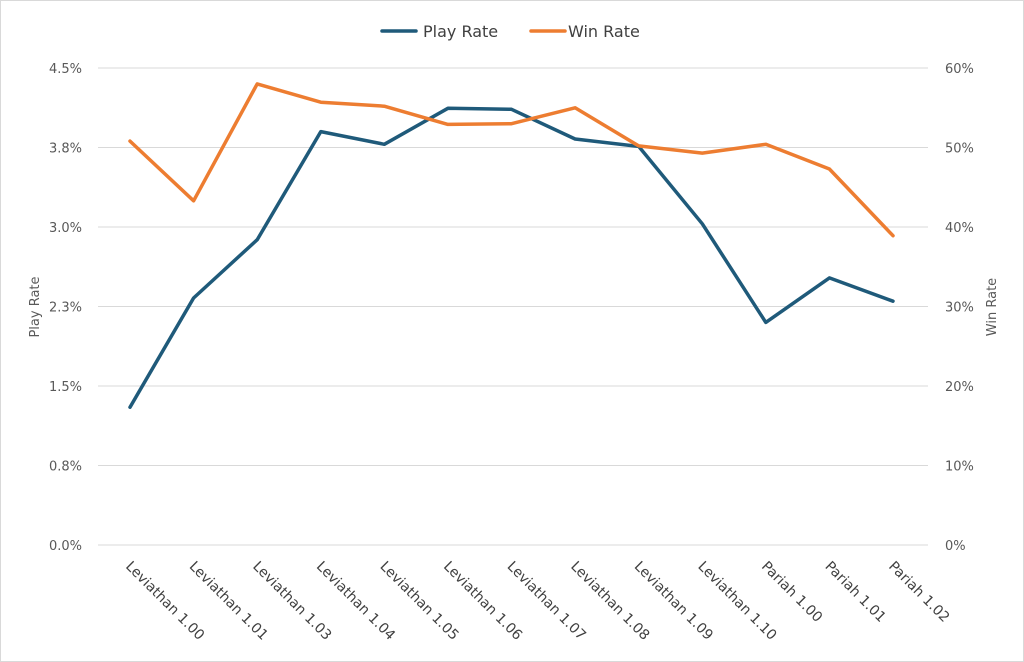 The height and width of the screenshot is (662, 1024). I want to click on left-tick-label: 0.8%, so click(65, 467).